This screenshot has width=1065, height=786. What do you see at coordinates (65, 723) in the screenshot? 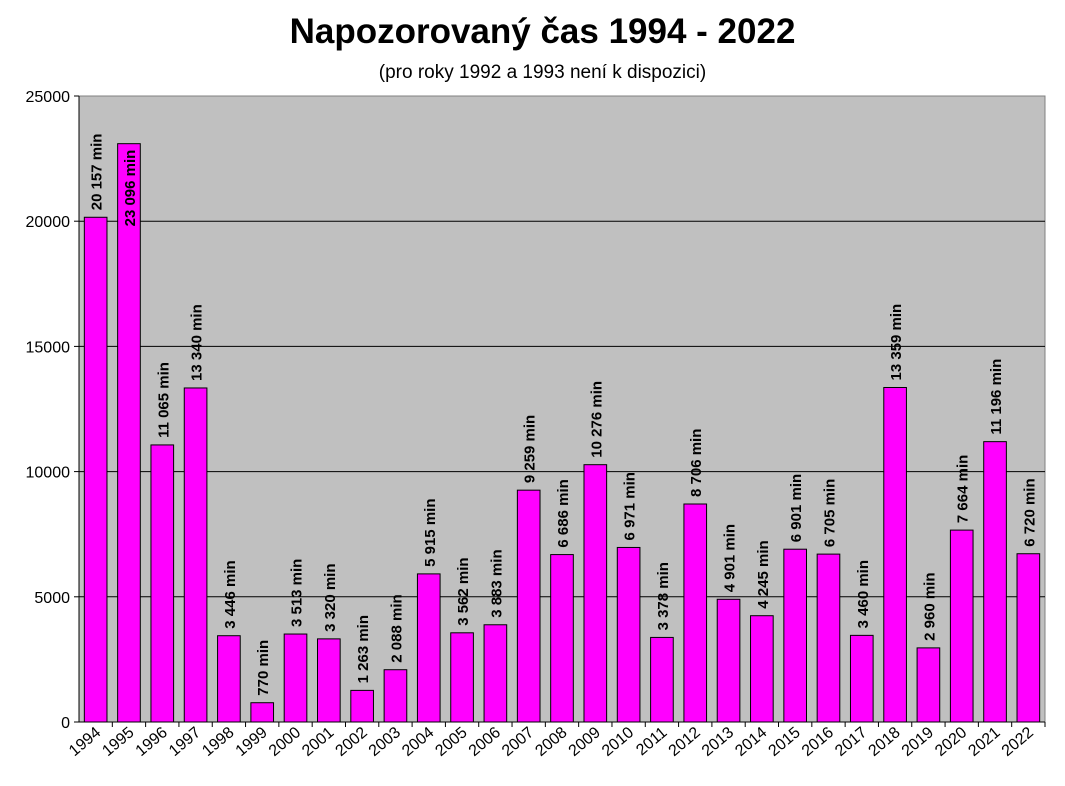
I see `y-tick-label: 0` at bounding box center [65, 723].